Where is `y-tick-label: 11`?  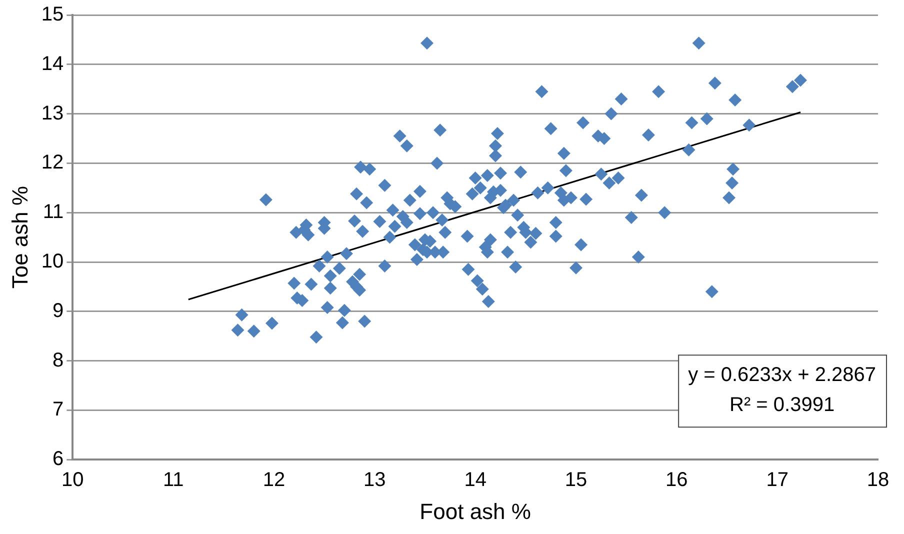
y-tick-label: 11 is located at coordinates (53, 212).